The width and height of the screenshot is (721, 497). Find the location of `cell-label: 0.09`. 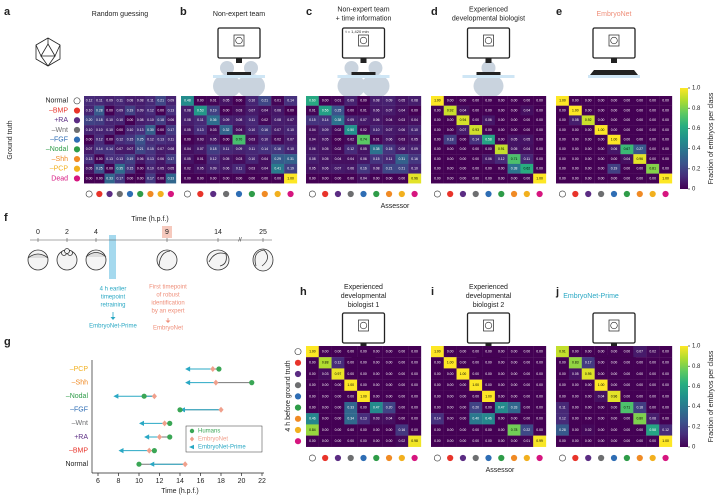

cell-label: 0.09 is located at coordinates (414, 149).